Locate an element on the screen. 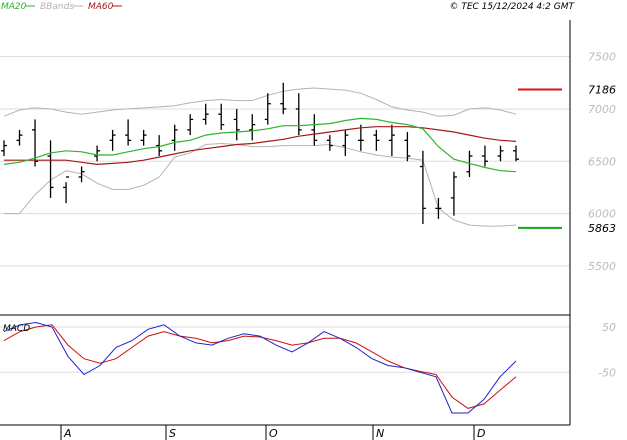 This screenshot has width=627, height=440. month-label: S is located at coordinates (172, 433).